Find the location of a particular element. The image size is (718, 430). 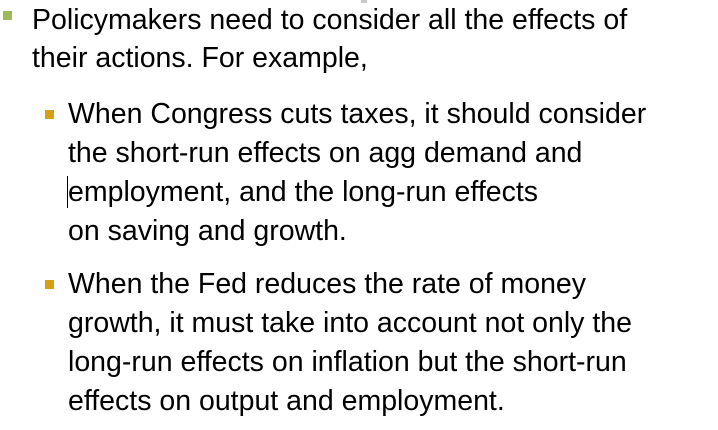

sub-bullet-1-line-3: employment, and the long-run effects is located at coordinates (303, 192).